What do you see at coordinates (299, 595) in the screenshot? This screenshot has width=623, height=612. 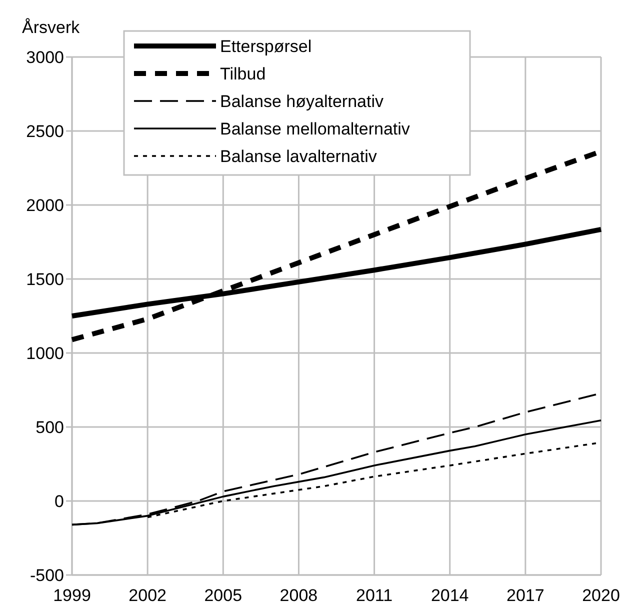 I see `x-tick-label: 2008` at bounding box center [299, 595].